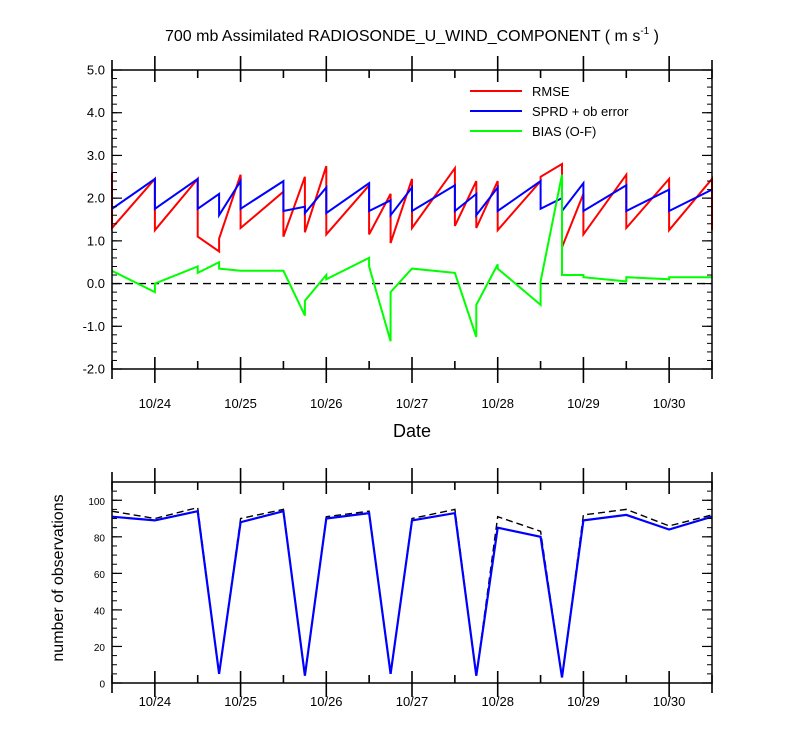 This screenshot has height=755, width=800. Describe the element at coordinates (96, 283) in the screenshot. I see `y-tick-label: 0.0` at that location.